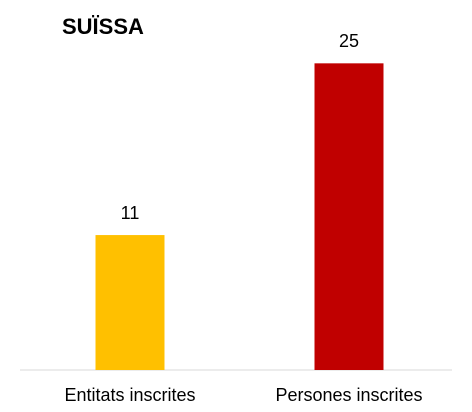  I want to click on value-label: 11, so click(130, 213).